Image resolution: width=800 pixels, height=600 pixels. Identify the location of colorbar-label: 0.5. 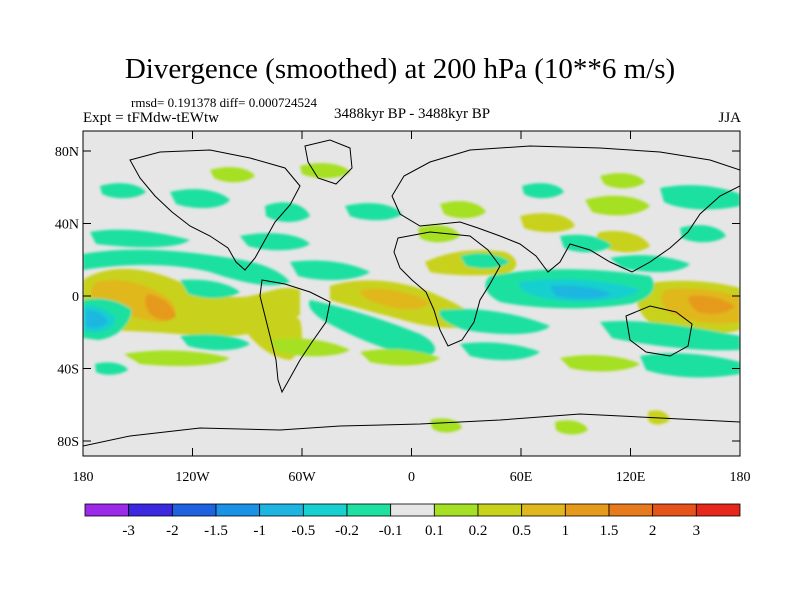
(521, 531).